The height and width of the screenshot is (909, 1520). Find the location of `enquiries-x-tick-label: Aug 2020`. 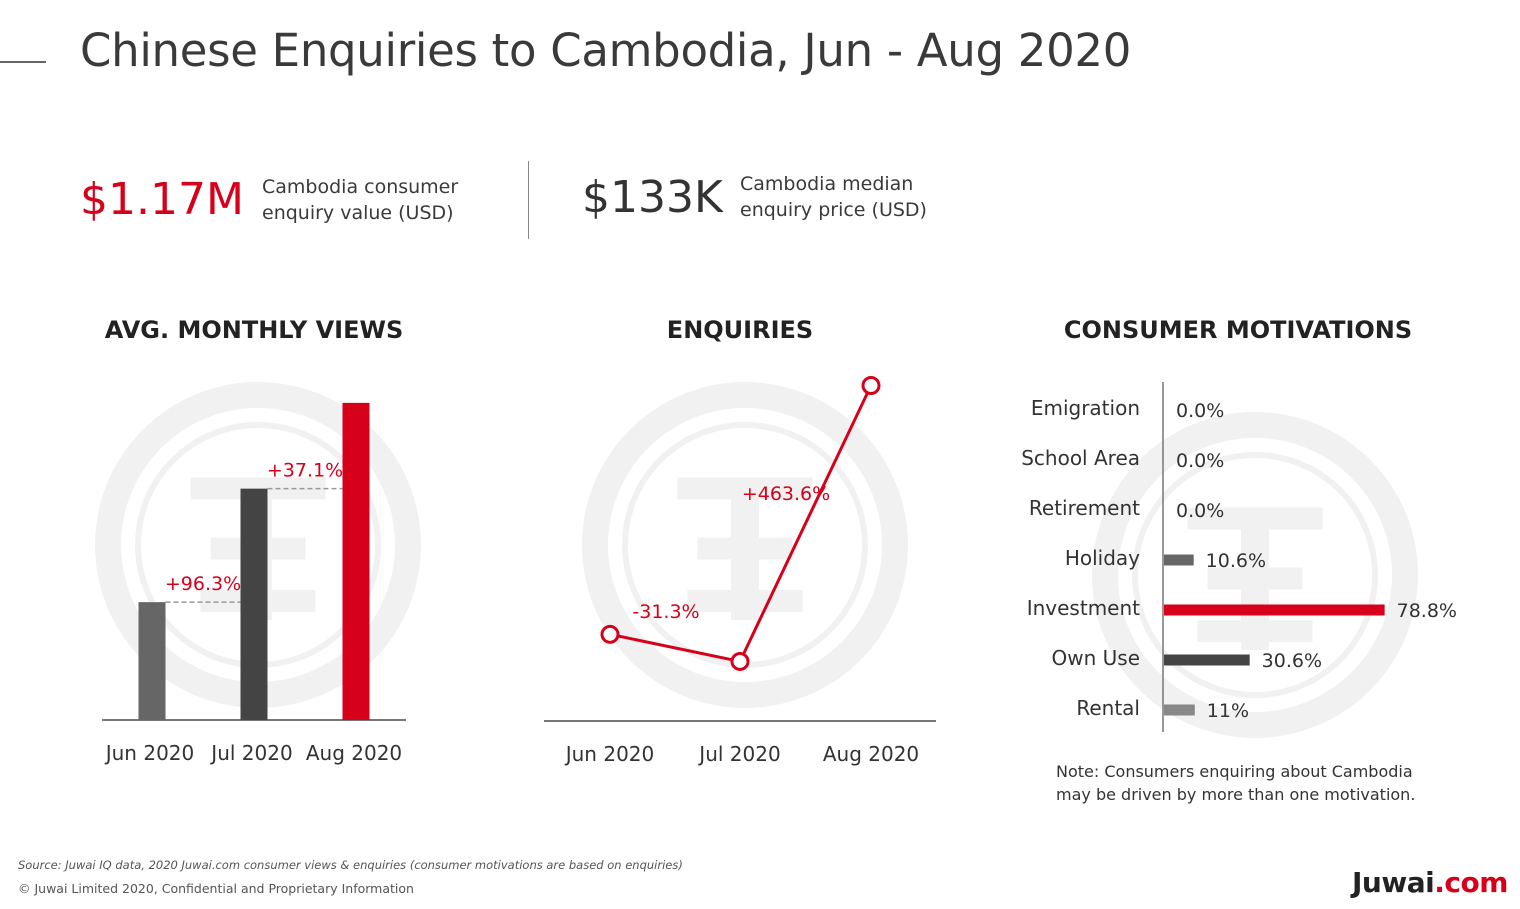

enquiries-x-tick-label: Aug 2020 is located at coordinates (871, 754).